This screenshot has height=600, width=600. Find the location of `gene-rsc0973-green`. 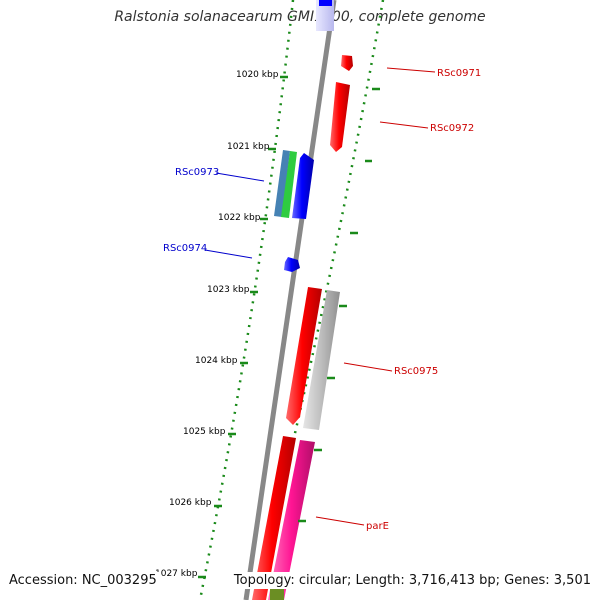

gene-rsc0973-green is located at coordinates (289, 184).